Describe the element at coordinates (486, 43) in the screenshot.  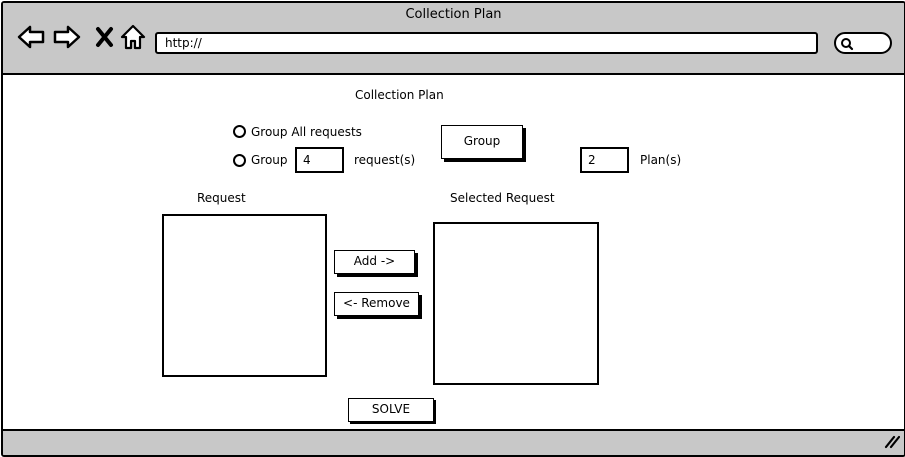
I see `url-input: http://` at that location.